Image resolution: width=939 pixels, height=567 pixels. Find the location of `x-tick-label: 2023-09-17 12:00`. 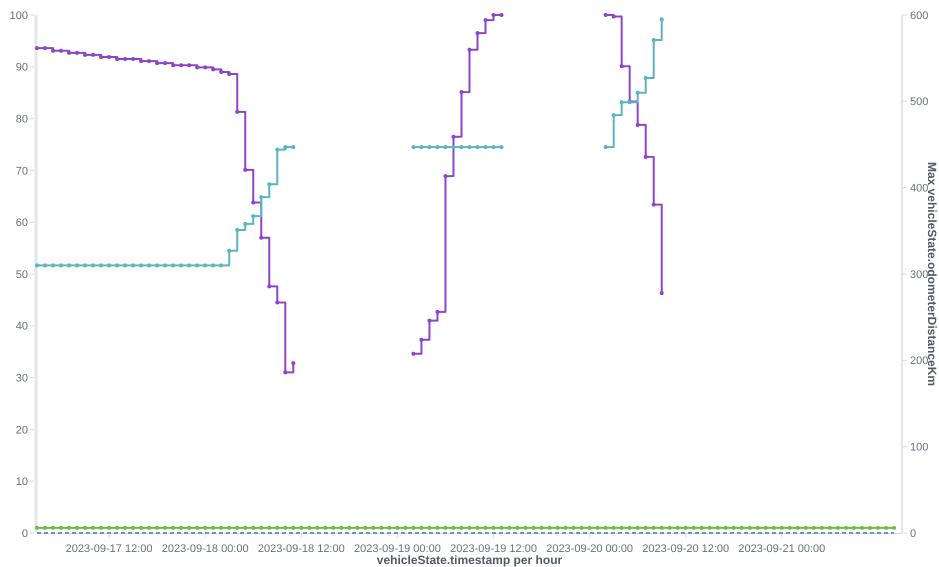

x-tick-label: 2023-09-17 12:00 is located at coordinates (109, 548).